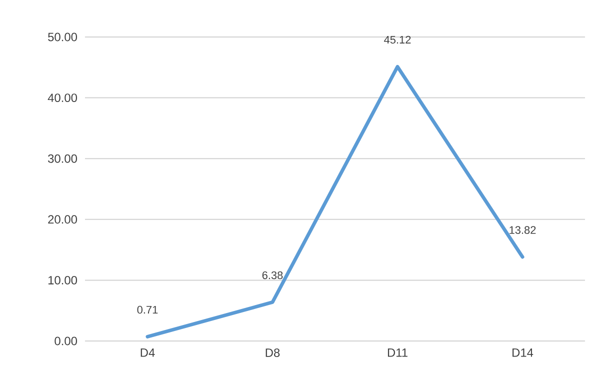 This screenshot has height=388, width=591. What do you see at coordinates (523, 230) in the screenshot?
I see `data-label: 13.82` at bounding box center [523, 230].